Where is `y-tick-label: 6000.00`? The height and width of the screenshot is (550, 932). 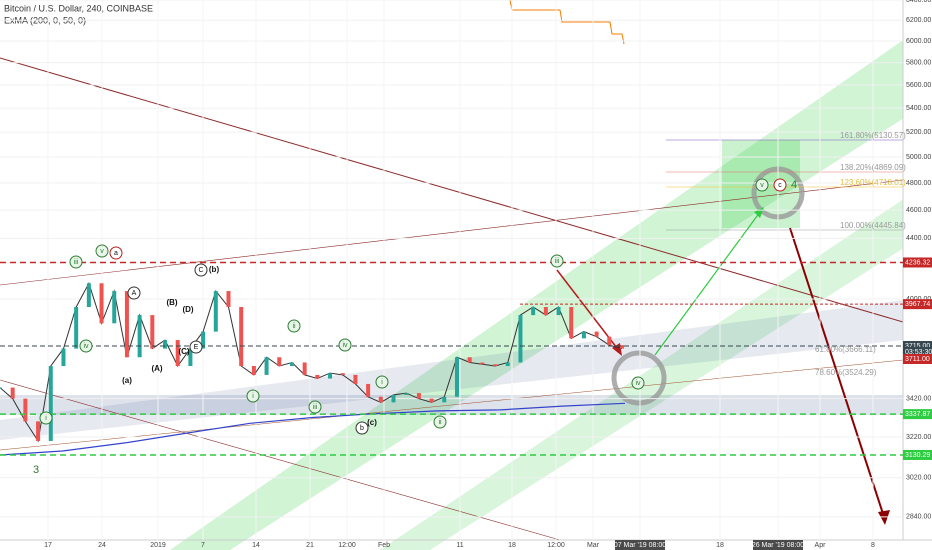
y-tick-label: 6000.00 is located at coordinates (918, 41).